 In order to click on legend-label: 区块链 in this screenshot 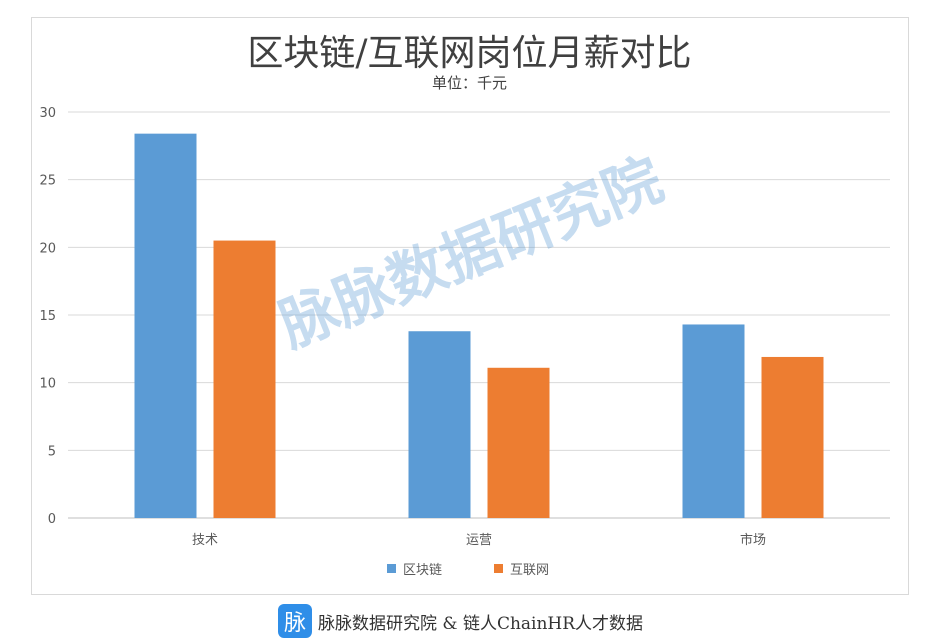, I will do `click(422, 570)`.